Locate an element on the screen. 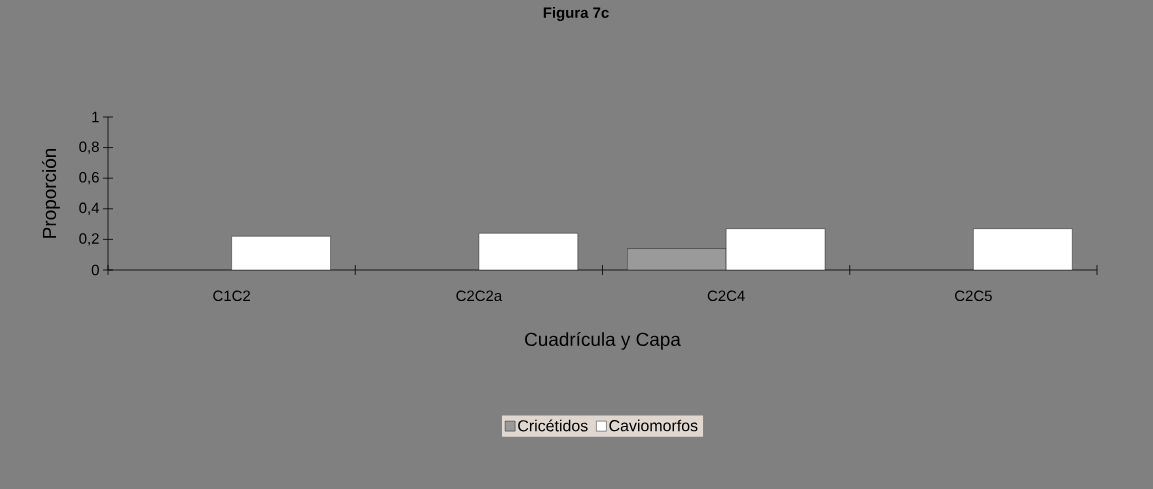 This screenshot has width=1153, height=489. x-tick-label: C2C4 is located at coordinates (726, 296).